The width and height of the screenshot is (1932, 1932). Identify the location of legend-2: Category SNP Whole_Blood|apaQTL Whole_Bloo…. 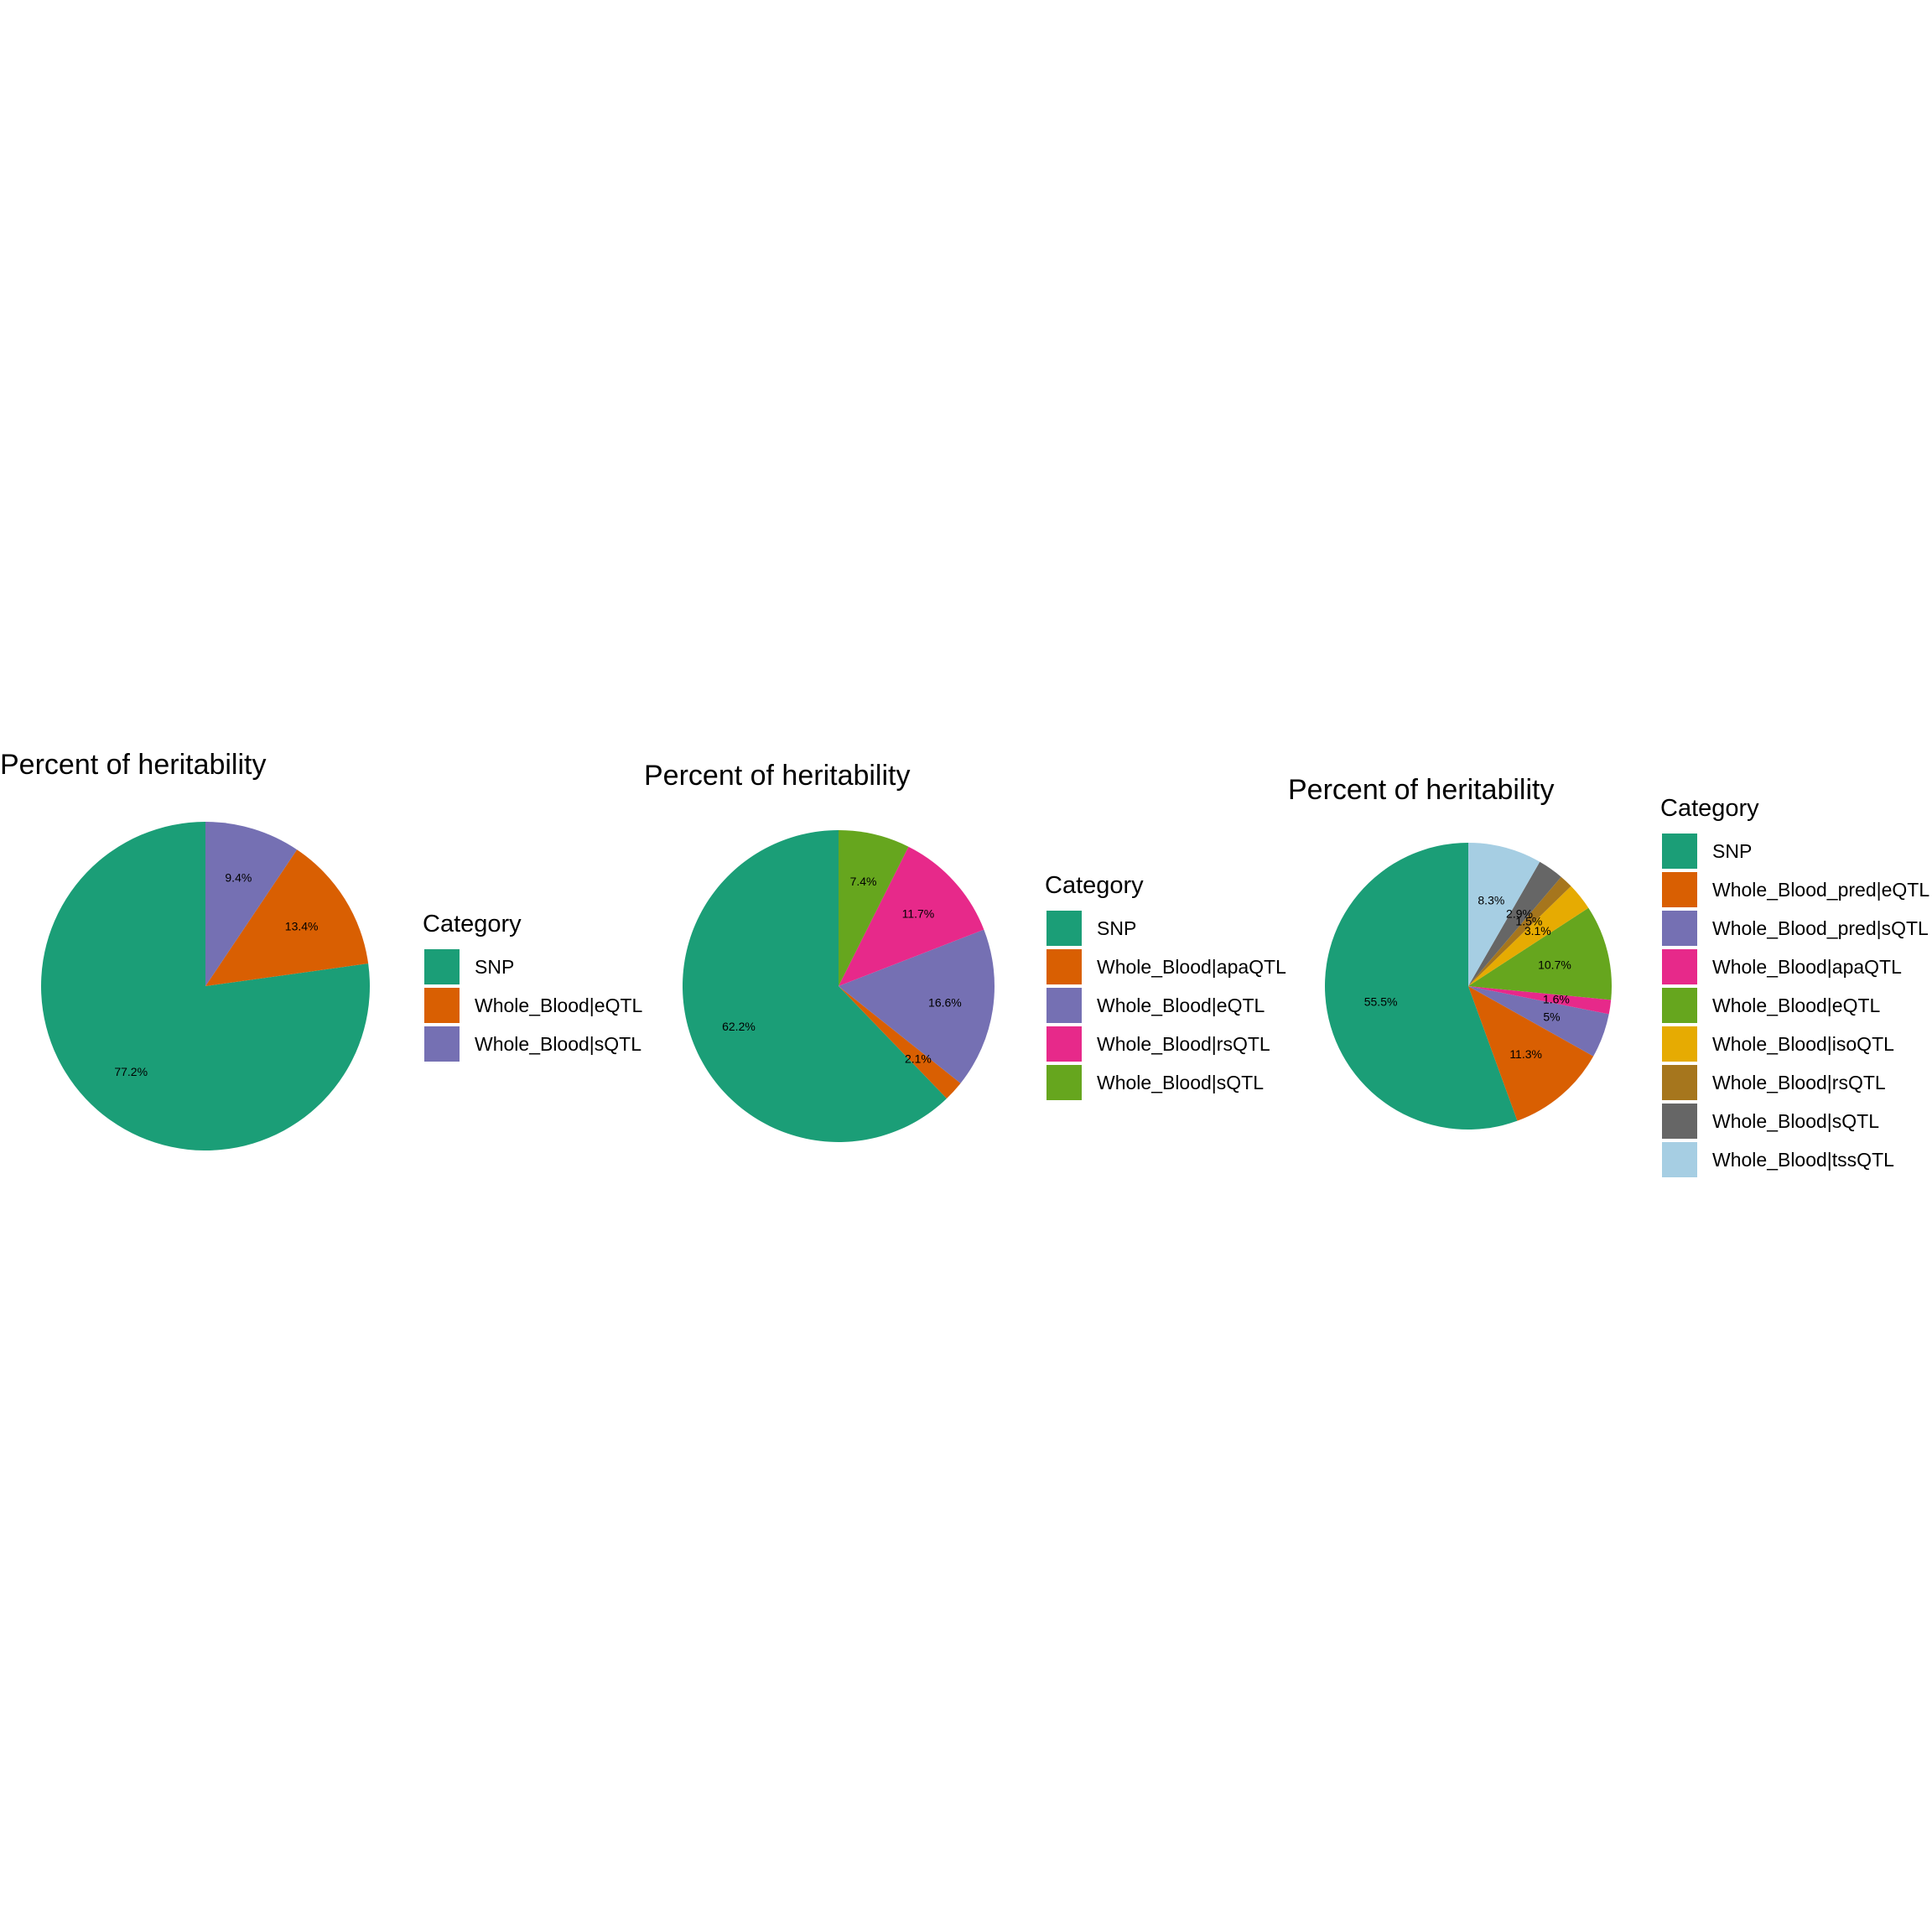
(1165, 986).